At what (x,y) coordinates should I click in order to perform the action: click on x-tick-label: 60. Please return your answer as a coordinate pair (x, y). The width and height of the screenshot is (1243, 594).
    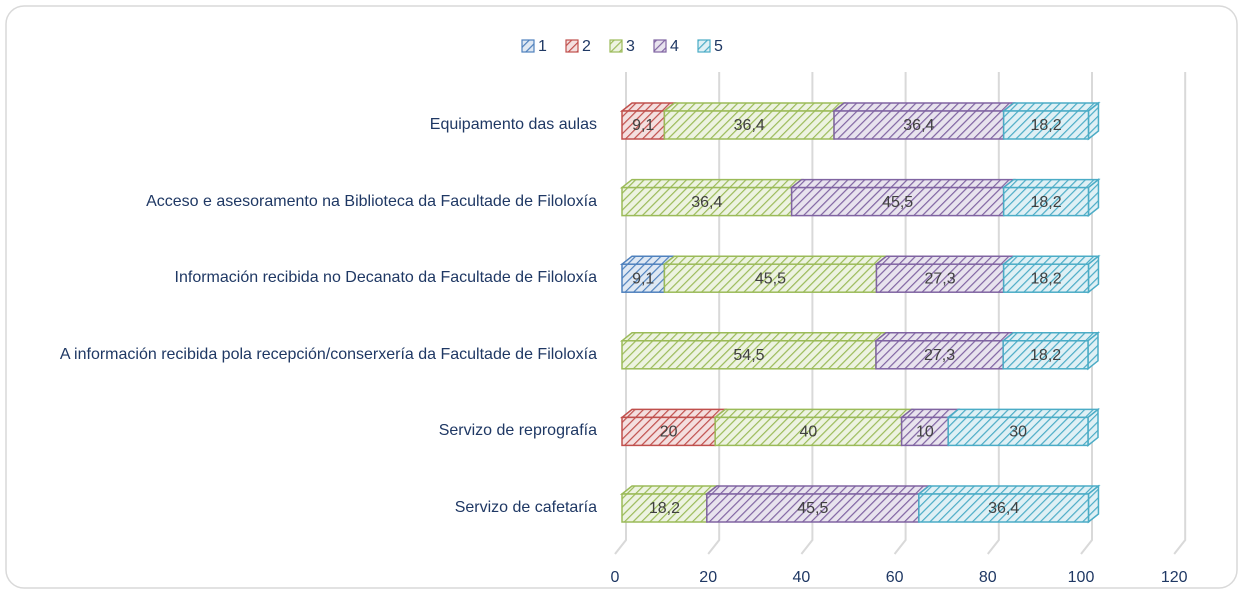
    Looking at the image, I should click on (895, 577).